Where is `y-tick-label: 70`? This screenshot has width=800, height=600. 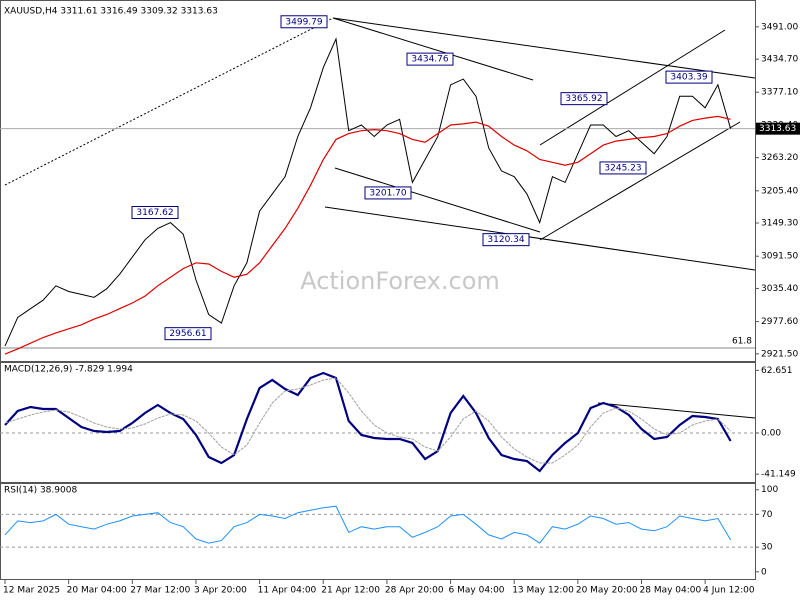
y-tick-label: 70 is located at coordinates (767, 515).